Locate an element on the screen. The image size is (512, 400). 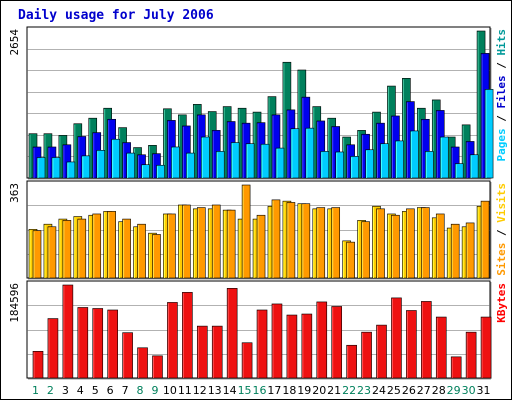
max-value-label: 363 is located at coordinates (14, 193).